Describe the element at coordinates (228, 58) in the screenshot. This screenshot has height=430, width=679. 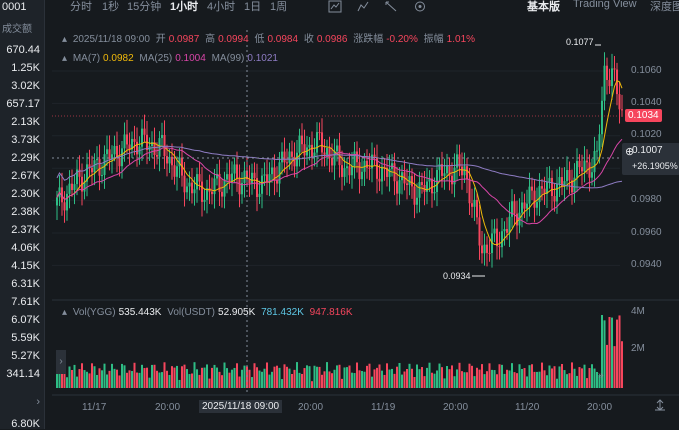
I see `ma99-label: MA(99)` at that location.